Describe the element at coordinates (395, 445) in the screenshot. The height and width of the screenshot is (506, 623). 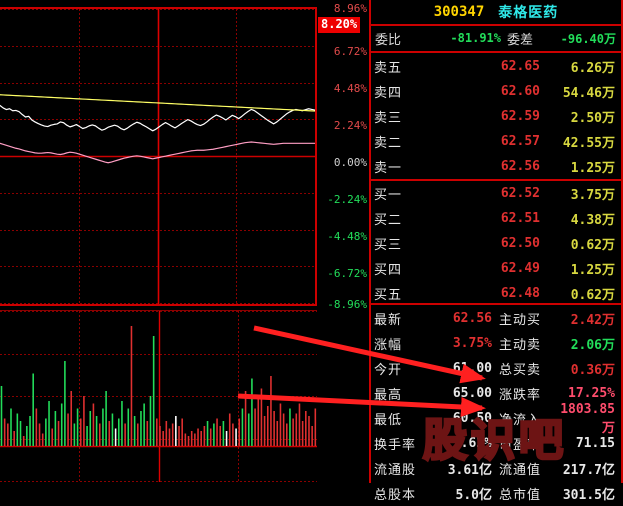
I see `stat-label-left: 换手率` at that location.